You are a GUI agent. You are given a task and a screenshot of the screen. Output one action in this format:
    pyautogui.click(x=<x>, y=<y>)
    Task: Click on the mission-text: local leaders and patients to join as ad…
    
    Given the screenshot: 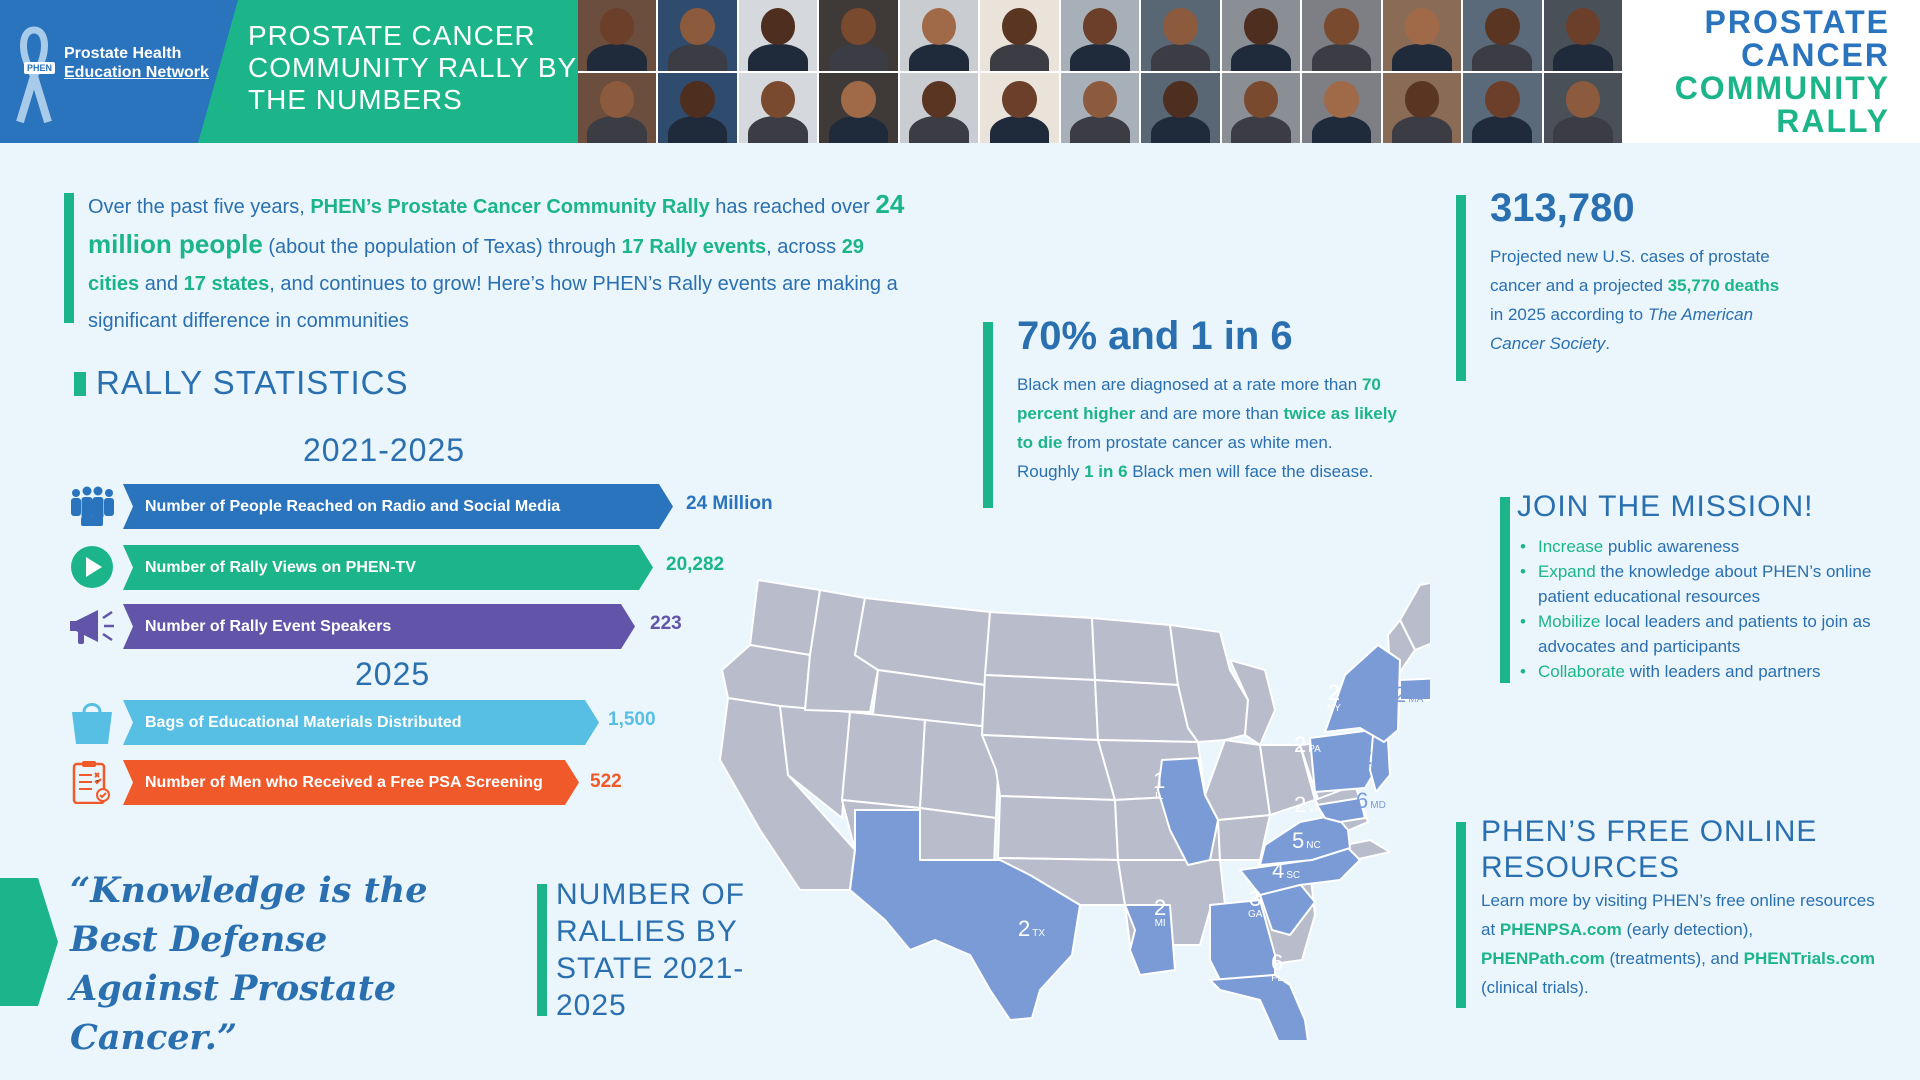 What is the action you would take?
    pyautogui.click(x=1704, y=634)
    